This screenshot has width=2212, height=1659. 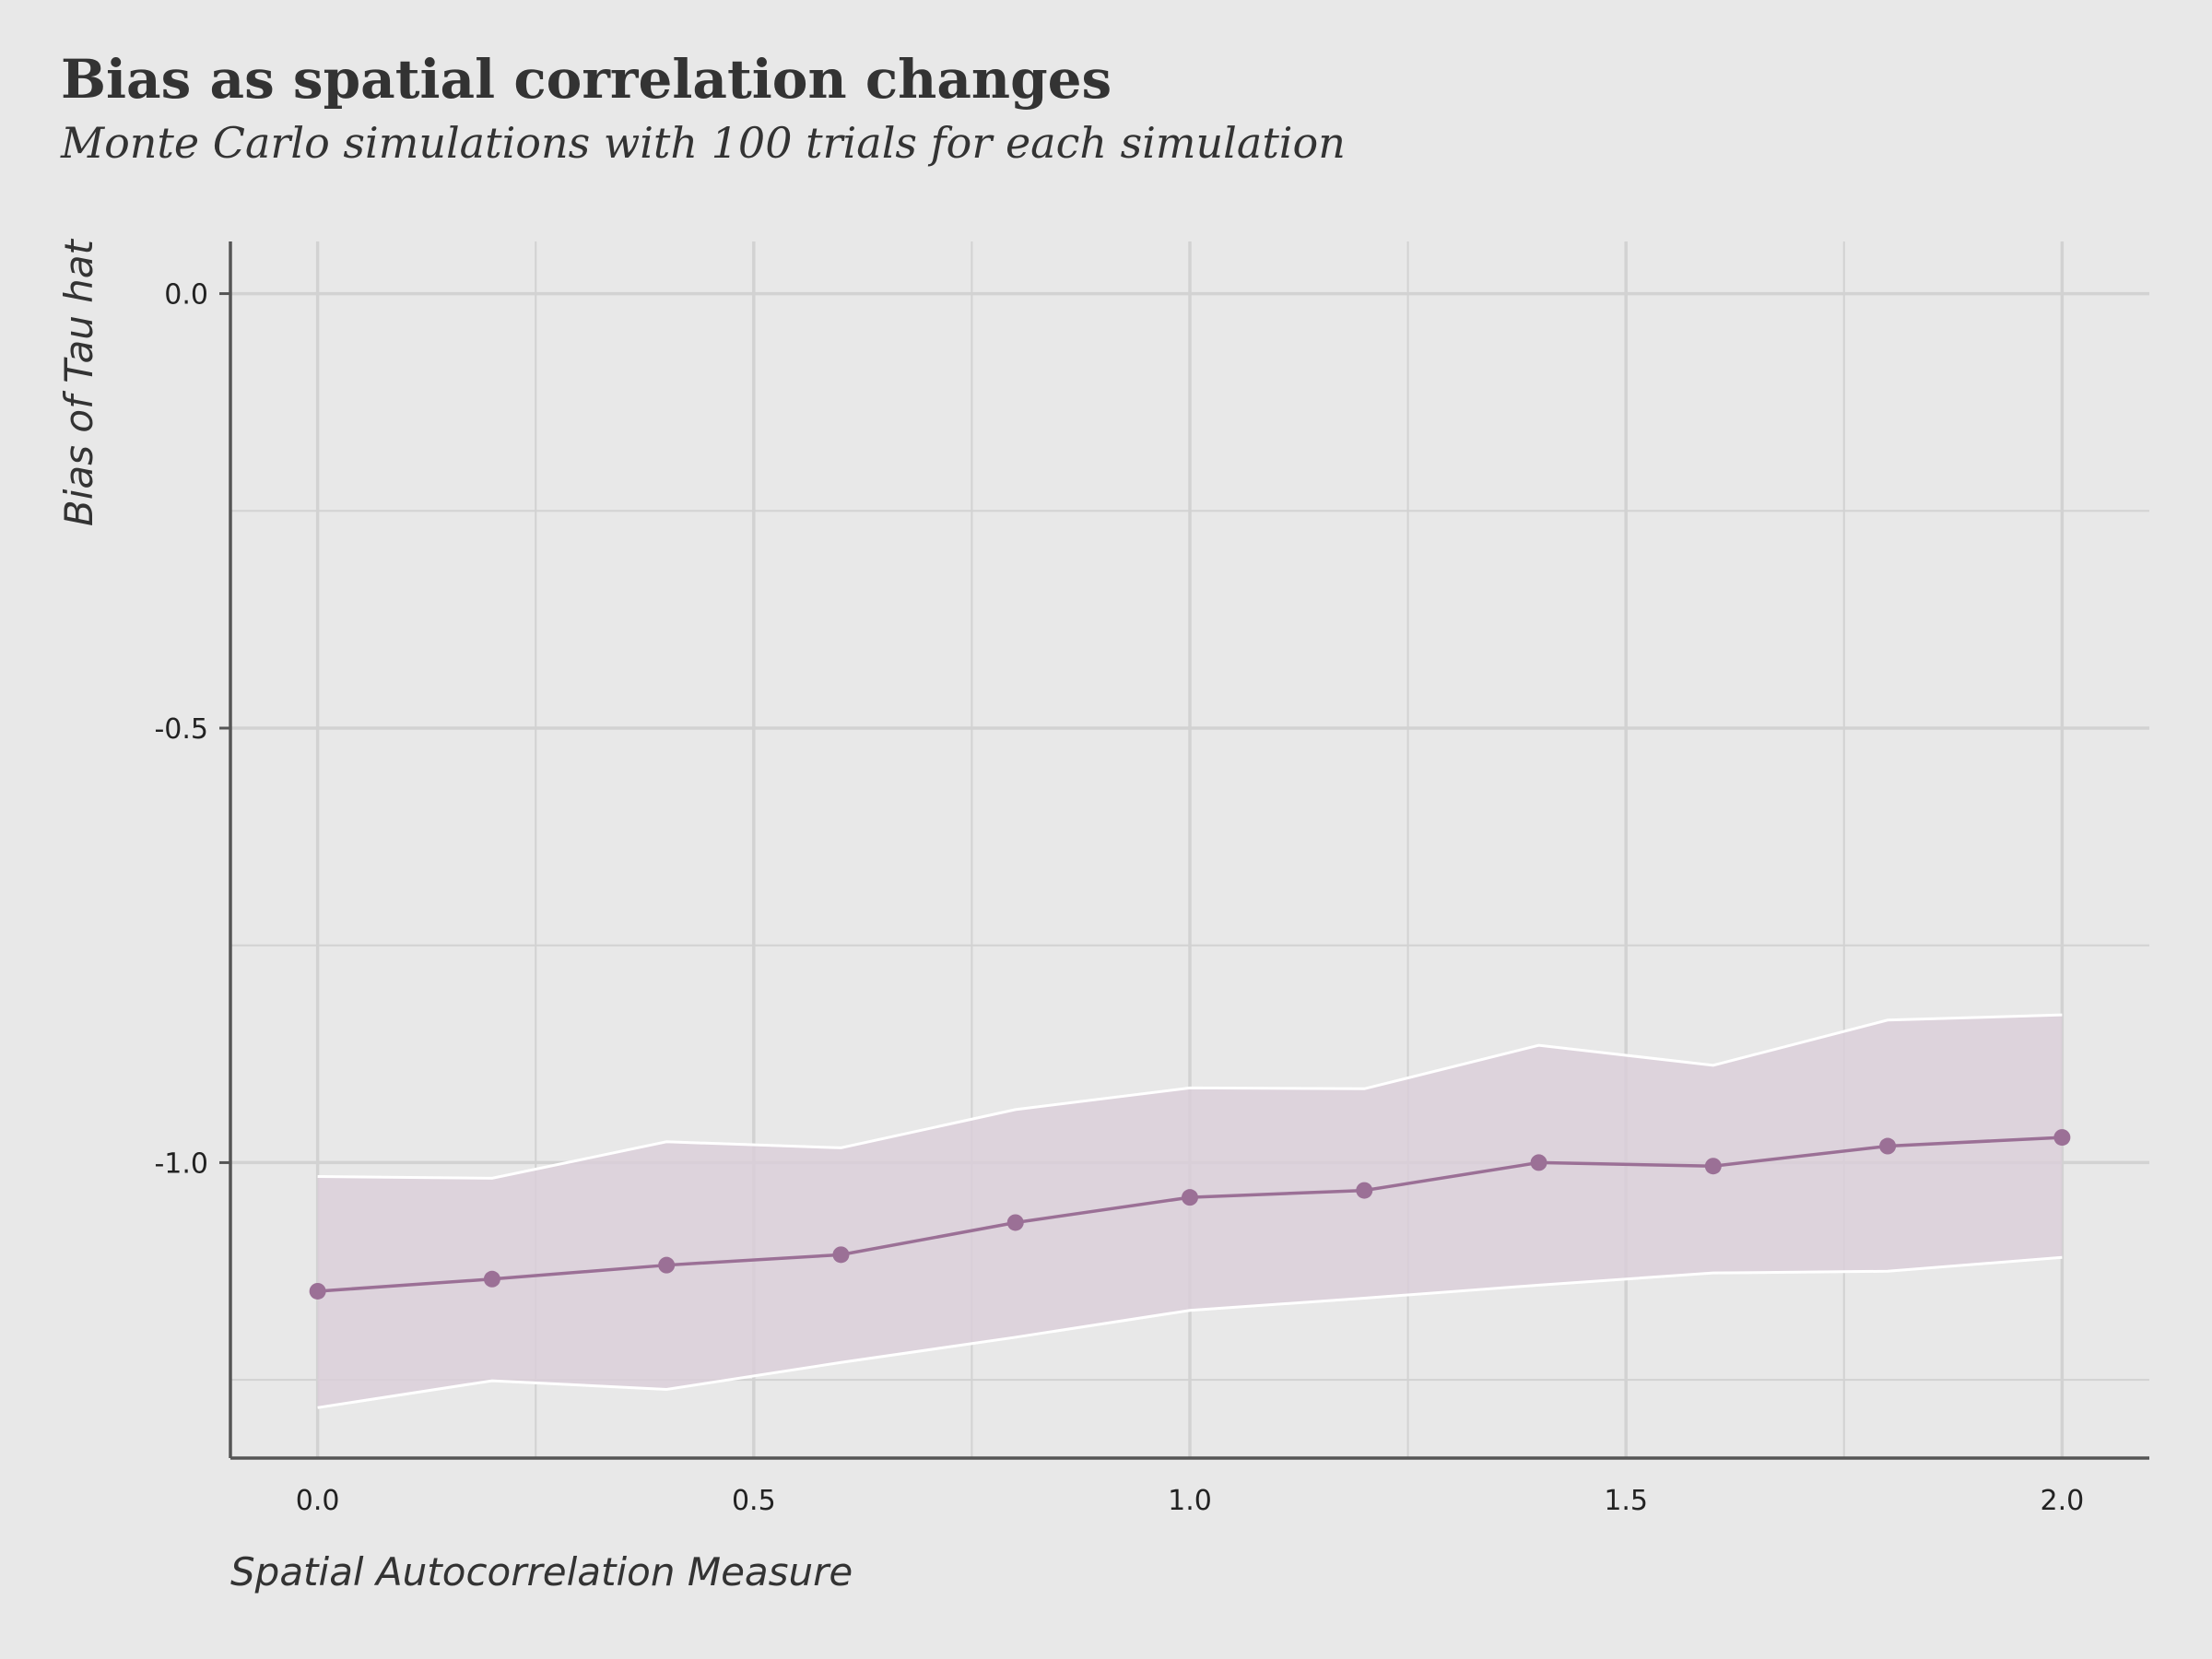 What do you see at coordinates (541, 1571) in the screenshot?
I see `x-axis-title: Spatial Autocorrelation Measure` at bounding box center [541, 1571].